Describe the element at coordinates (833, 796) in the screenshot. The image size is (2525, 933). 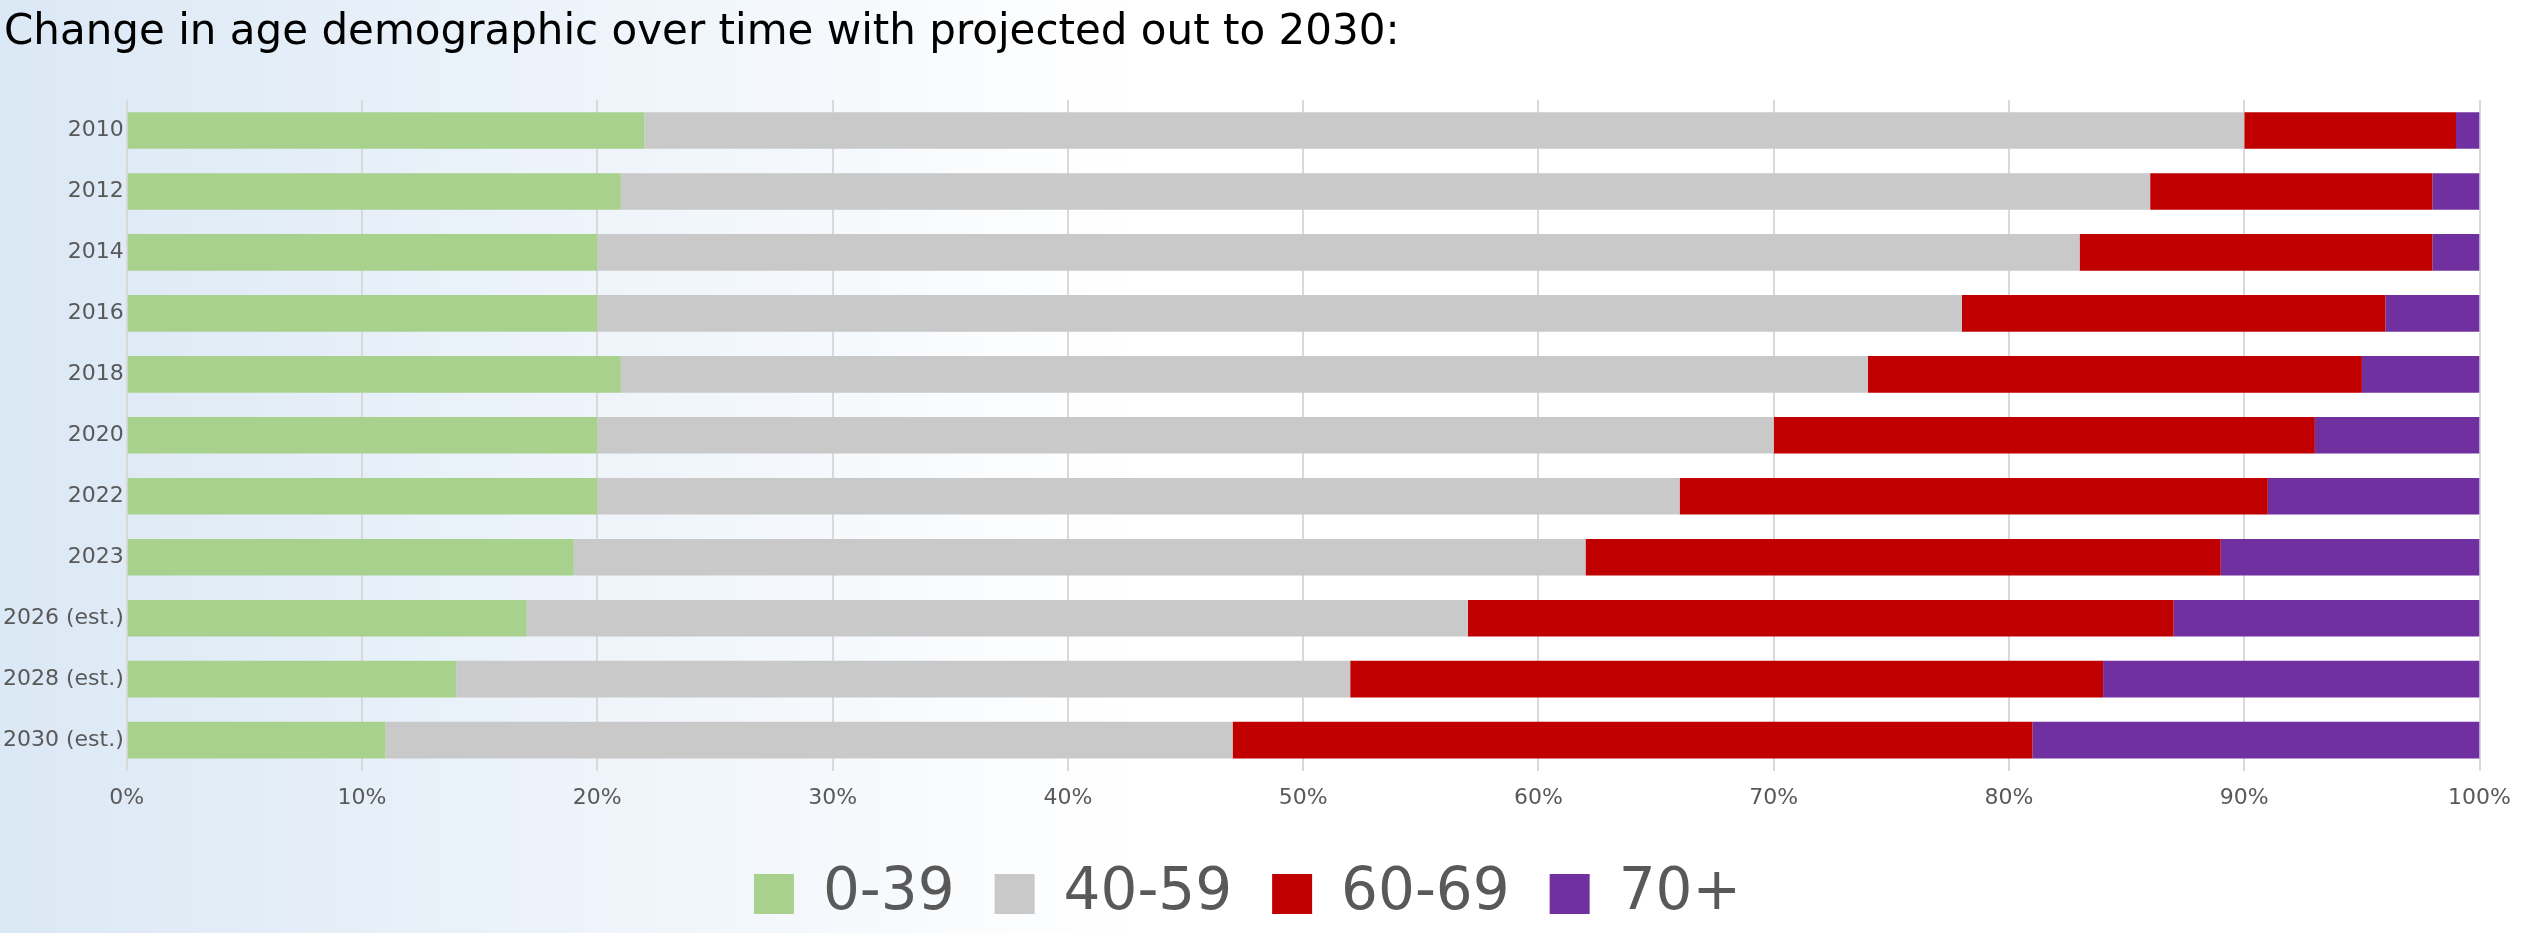
I see `x-tick-label: 30%` at that location.